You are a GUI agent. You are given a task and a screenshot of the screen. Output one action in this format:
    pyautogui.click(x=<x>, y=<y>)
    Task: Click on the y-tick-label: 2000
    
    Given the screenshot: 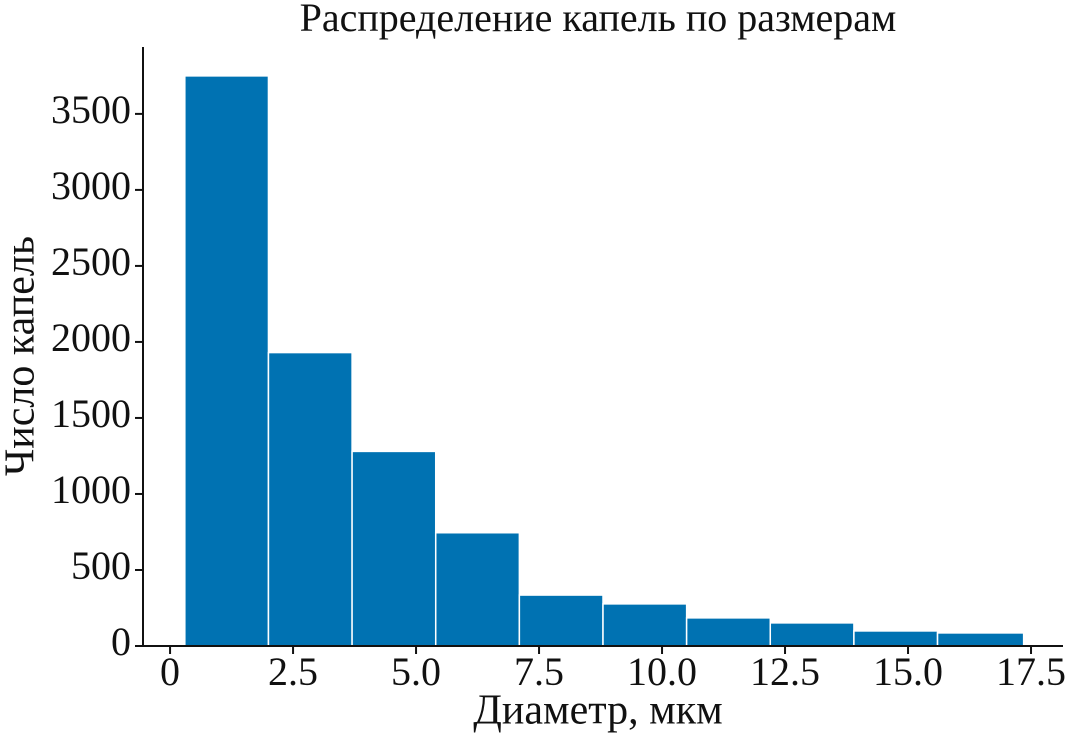 What is the action you would take?
    pyautogui.click(x=91, y=337)
    